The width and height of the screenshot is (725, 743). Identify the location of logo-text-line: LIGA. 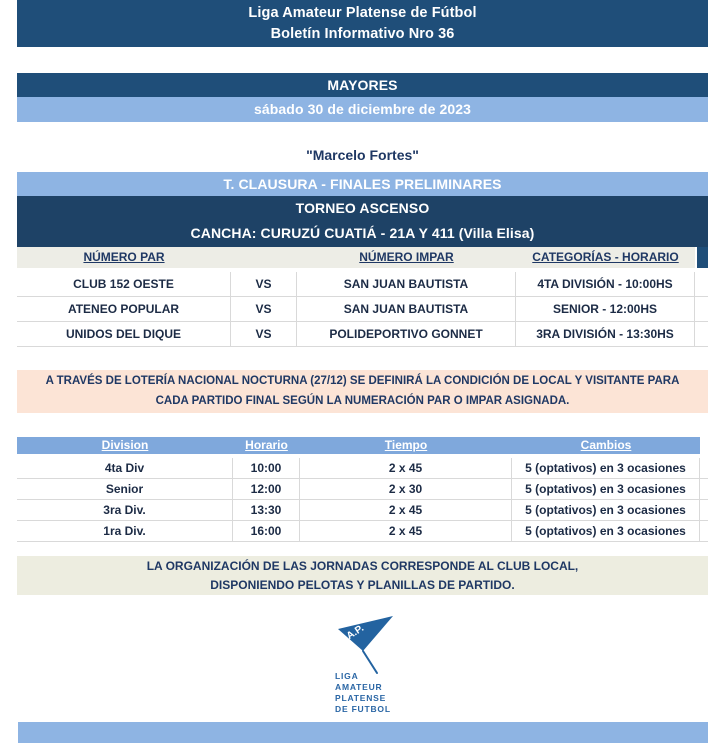
(347, 676).